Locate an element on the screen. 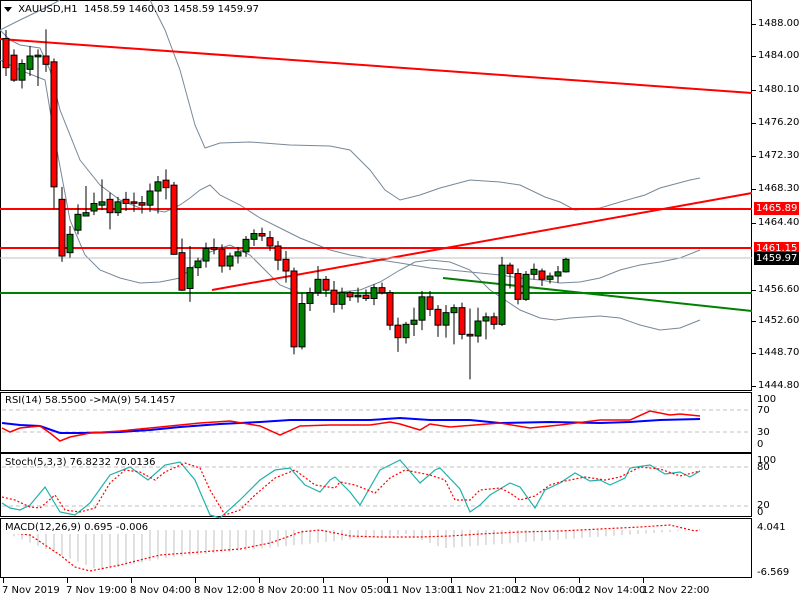  price-tick: 1456.60 is located at coordinates (775, 290).